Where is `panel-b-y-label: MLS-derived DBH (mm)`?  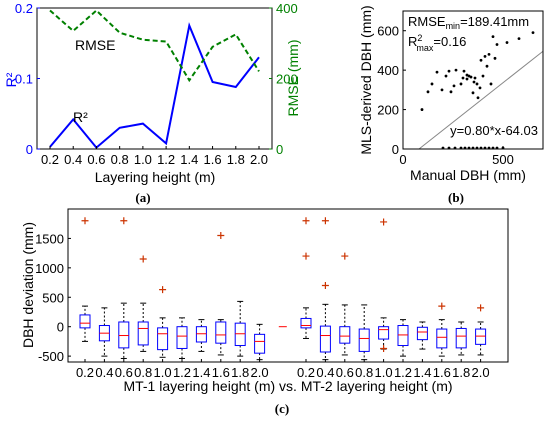 panel-b-y-label: MLS-derived DBH (mm) is located at coordinates (366, 79).